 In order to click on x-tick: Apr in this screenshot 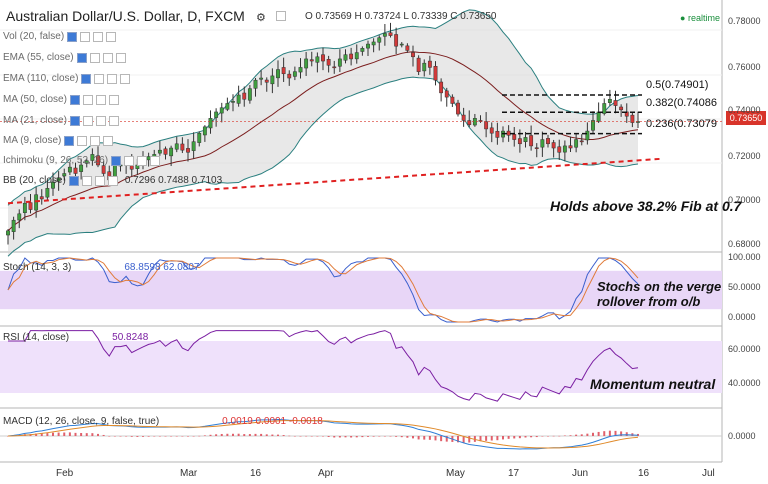, I will do `click(326, 473)`.